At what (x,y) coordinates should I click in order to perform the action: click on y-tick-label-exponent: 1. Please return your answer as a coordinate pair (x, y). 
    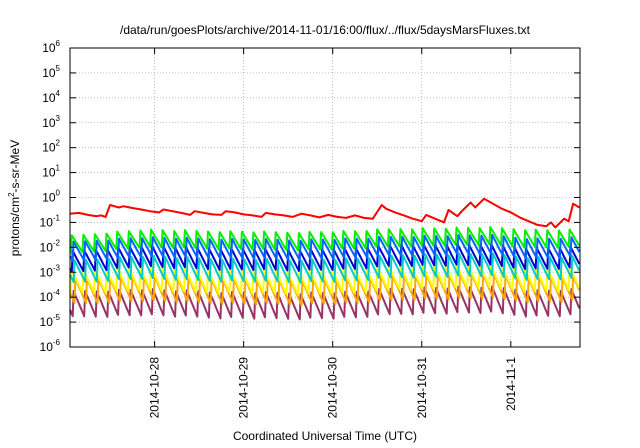
    Looking at the image, I should click on (58, 168).